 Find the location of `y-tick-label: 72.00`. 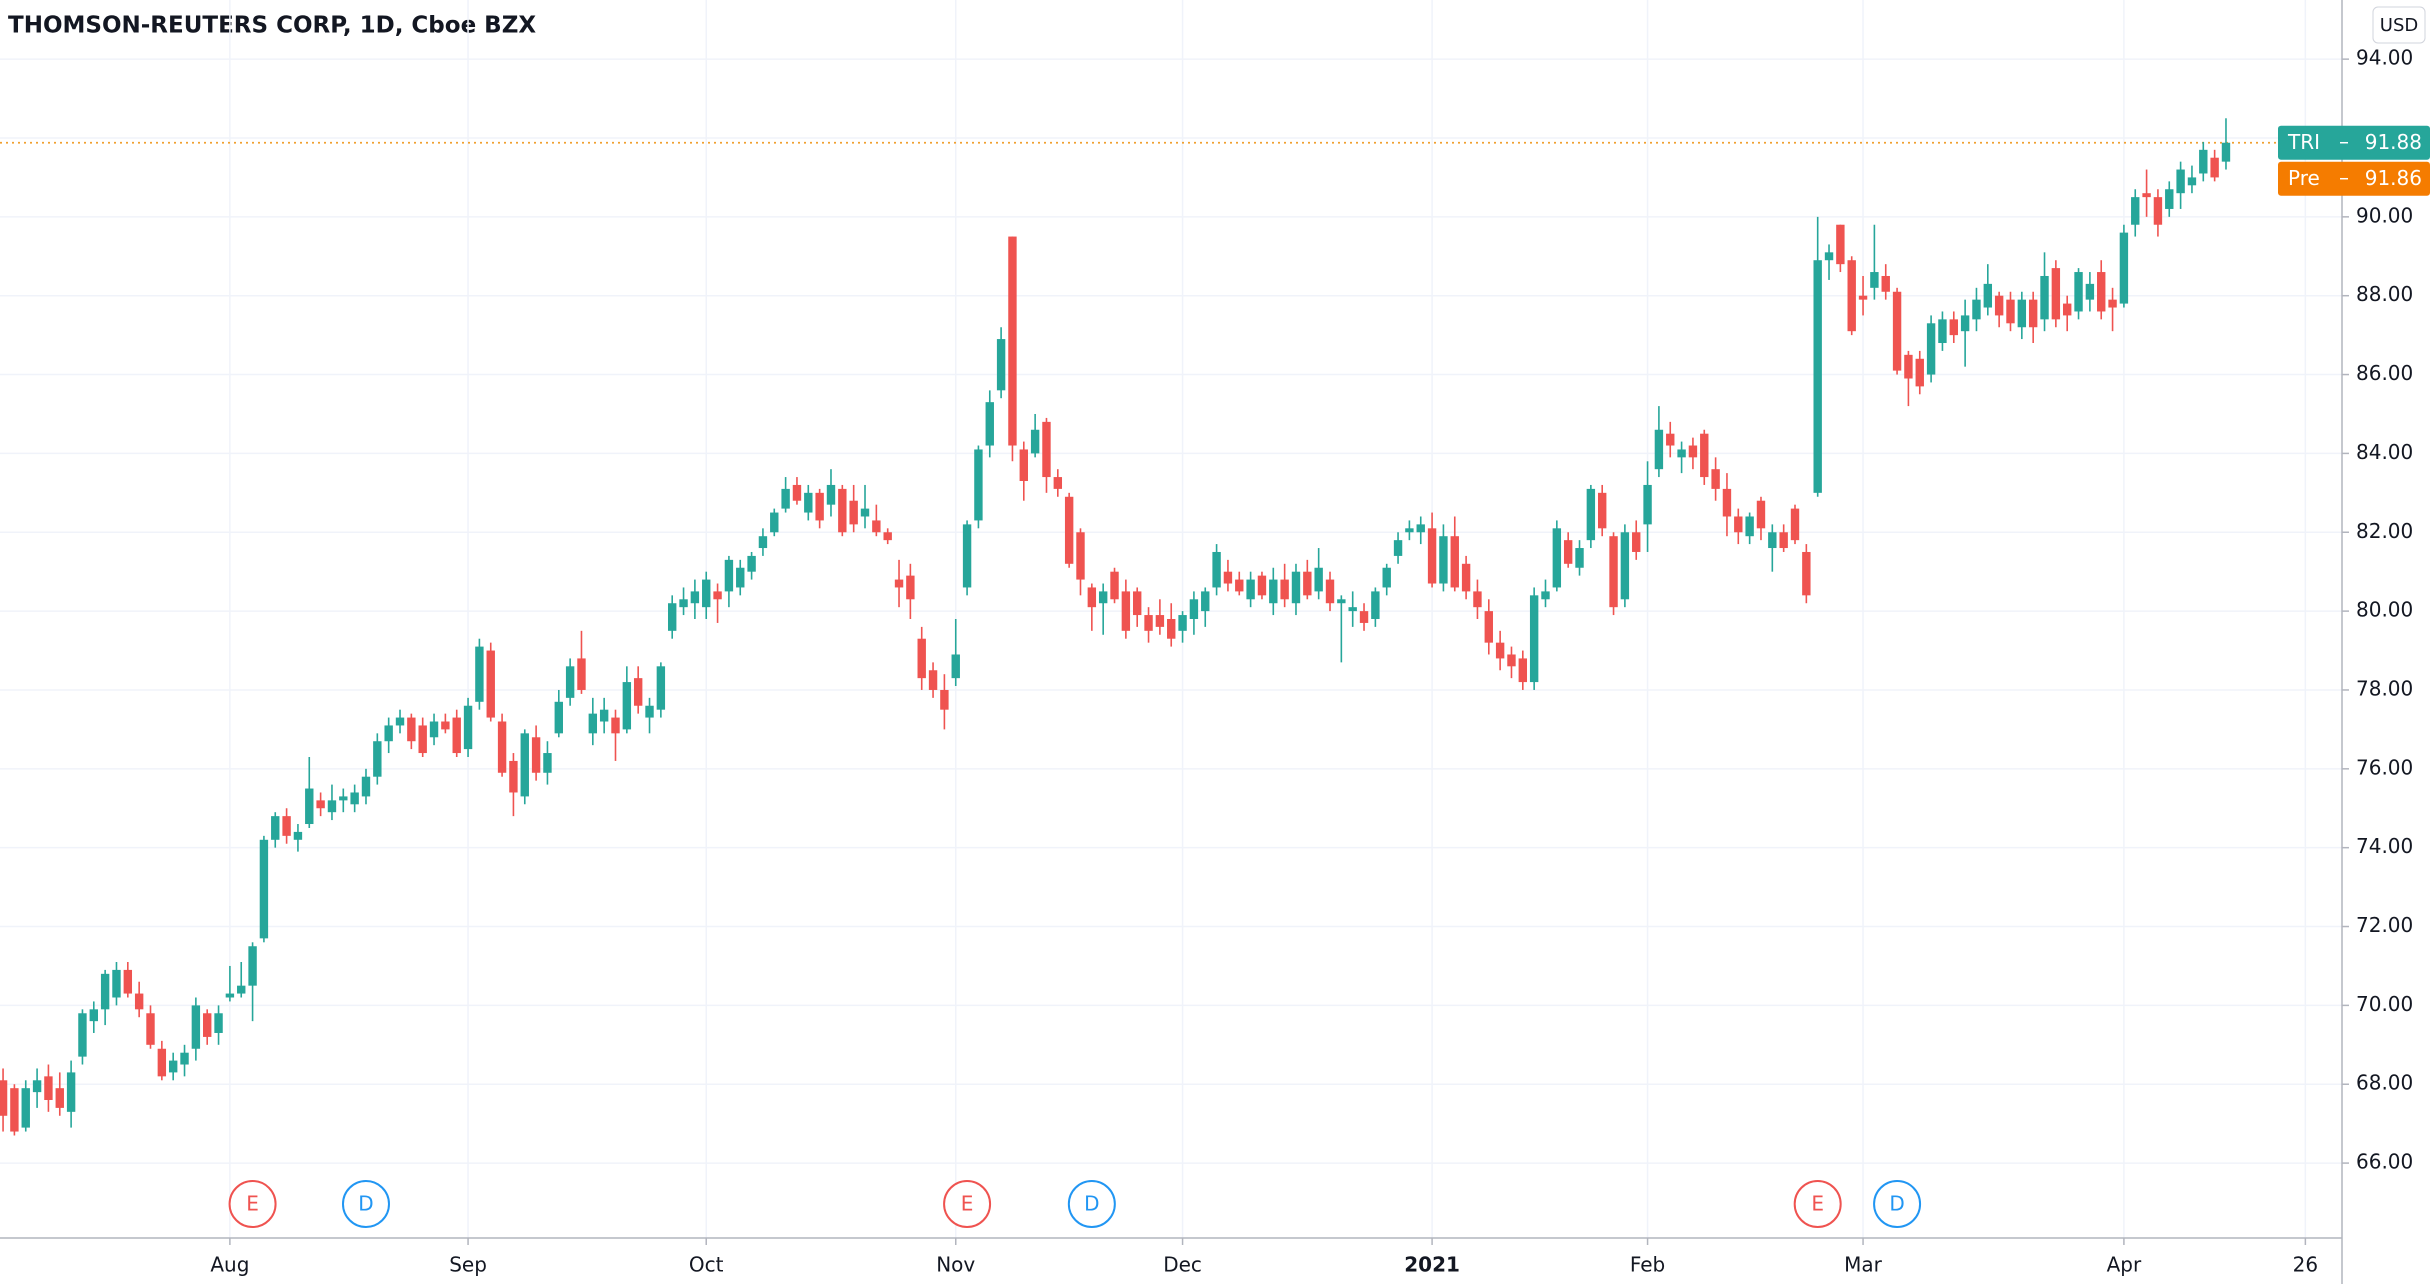

y-tick-label: 72.00 is located at coordinates (2384, 925).